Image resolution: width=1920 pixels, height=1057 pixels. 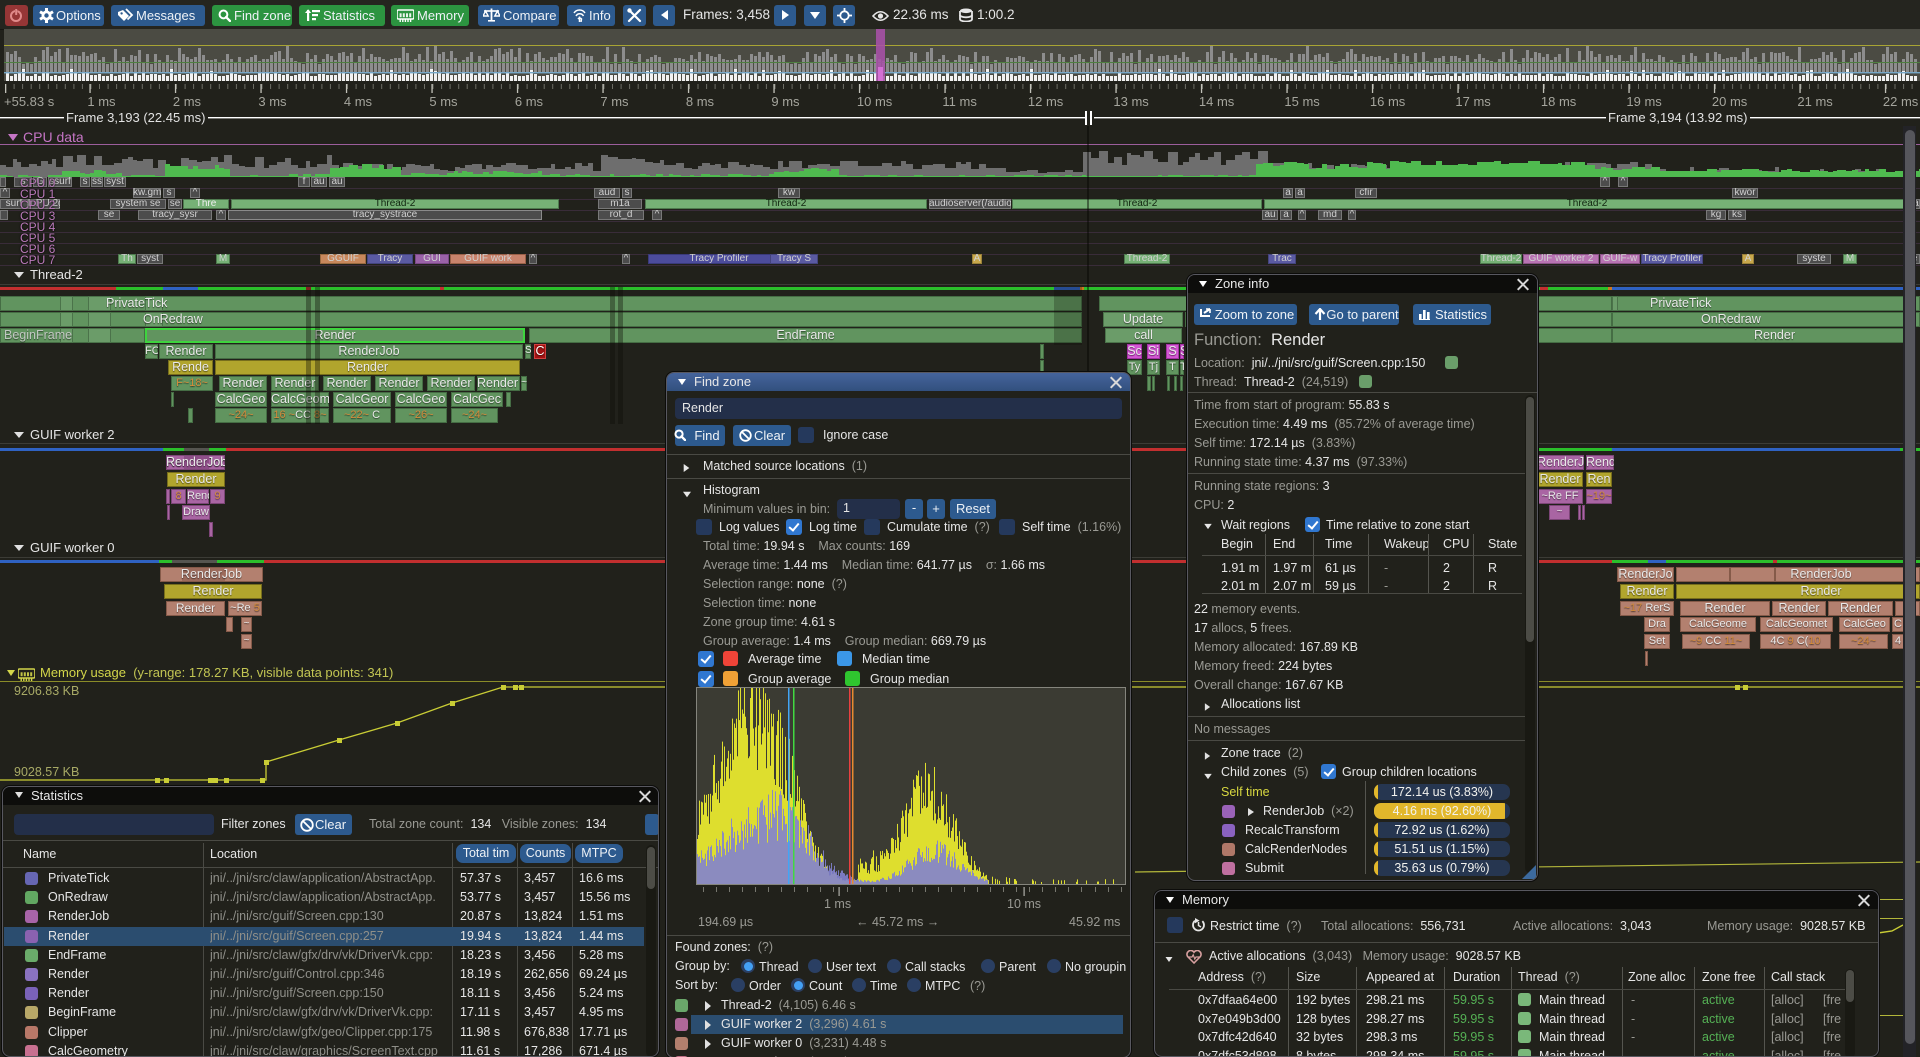 What do you see at coordinates (1473, 101) in the screenshot?
I see `svg-text: 17 ms` at bounding box center [1473, 101].